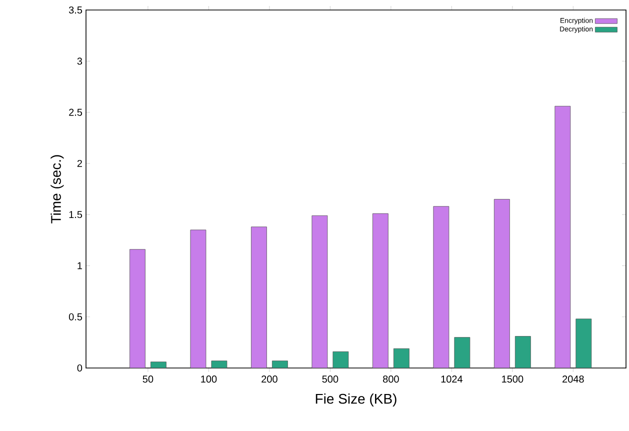  What do you see at coordinates (75, 112) in the screenshot?
I see `y-tick-label: 2.5` at bounding box center [75, 112].